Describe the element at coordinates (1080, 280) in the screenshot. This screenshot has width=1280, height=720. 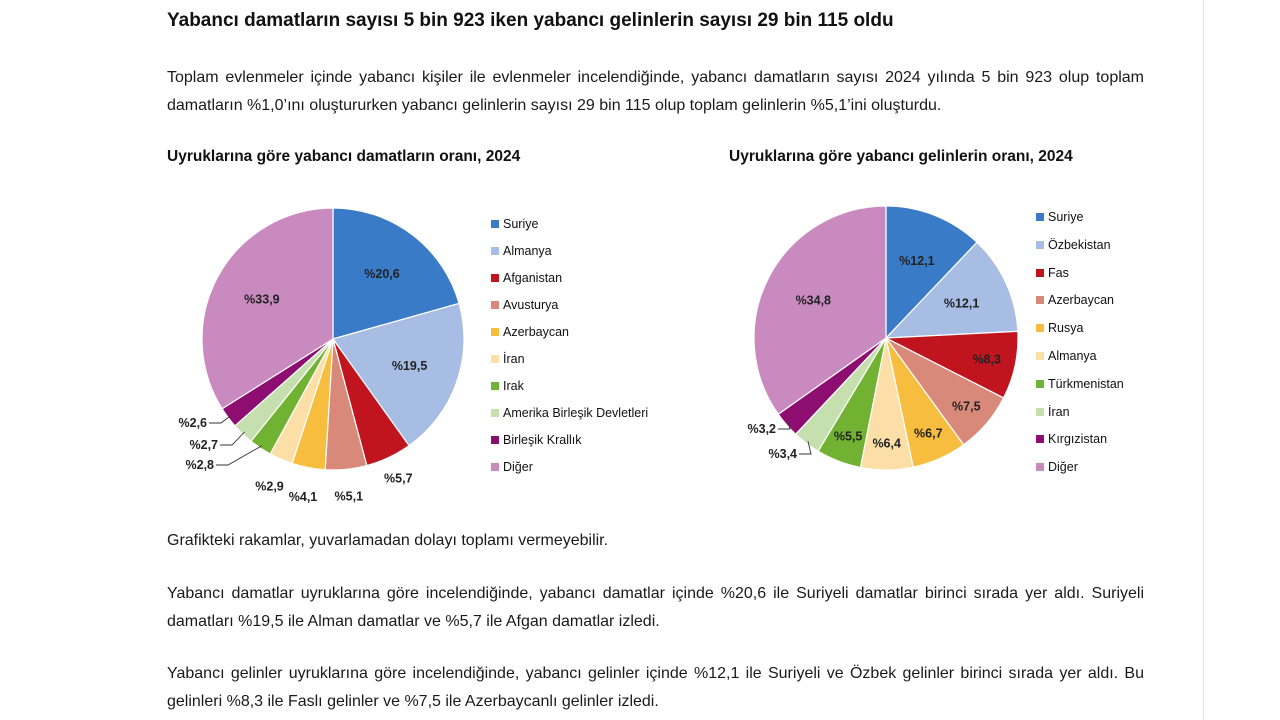
I see `brides-legend-item-fas: Fas` at that location.